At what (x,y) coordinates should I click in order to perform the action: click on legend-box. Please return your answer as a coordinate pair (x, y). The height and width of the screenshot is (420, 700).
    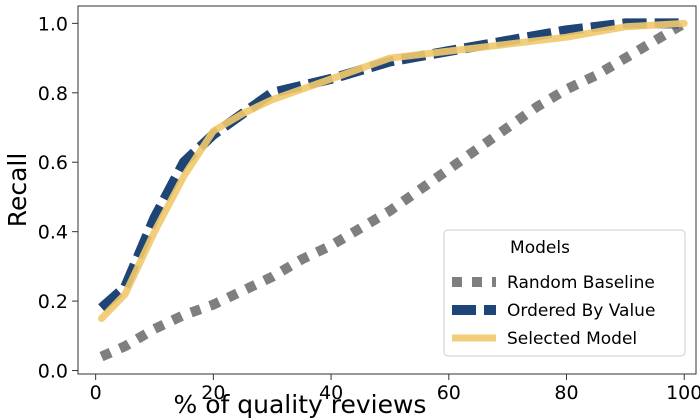
    Looking at the image, I should click on (564, 293).